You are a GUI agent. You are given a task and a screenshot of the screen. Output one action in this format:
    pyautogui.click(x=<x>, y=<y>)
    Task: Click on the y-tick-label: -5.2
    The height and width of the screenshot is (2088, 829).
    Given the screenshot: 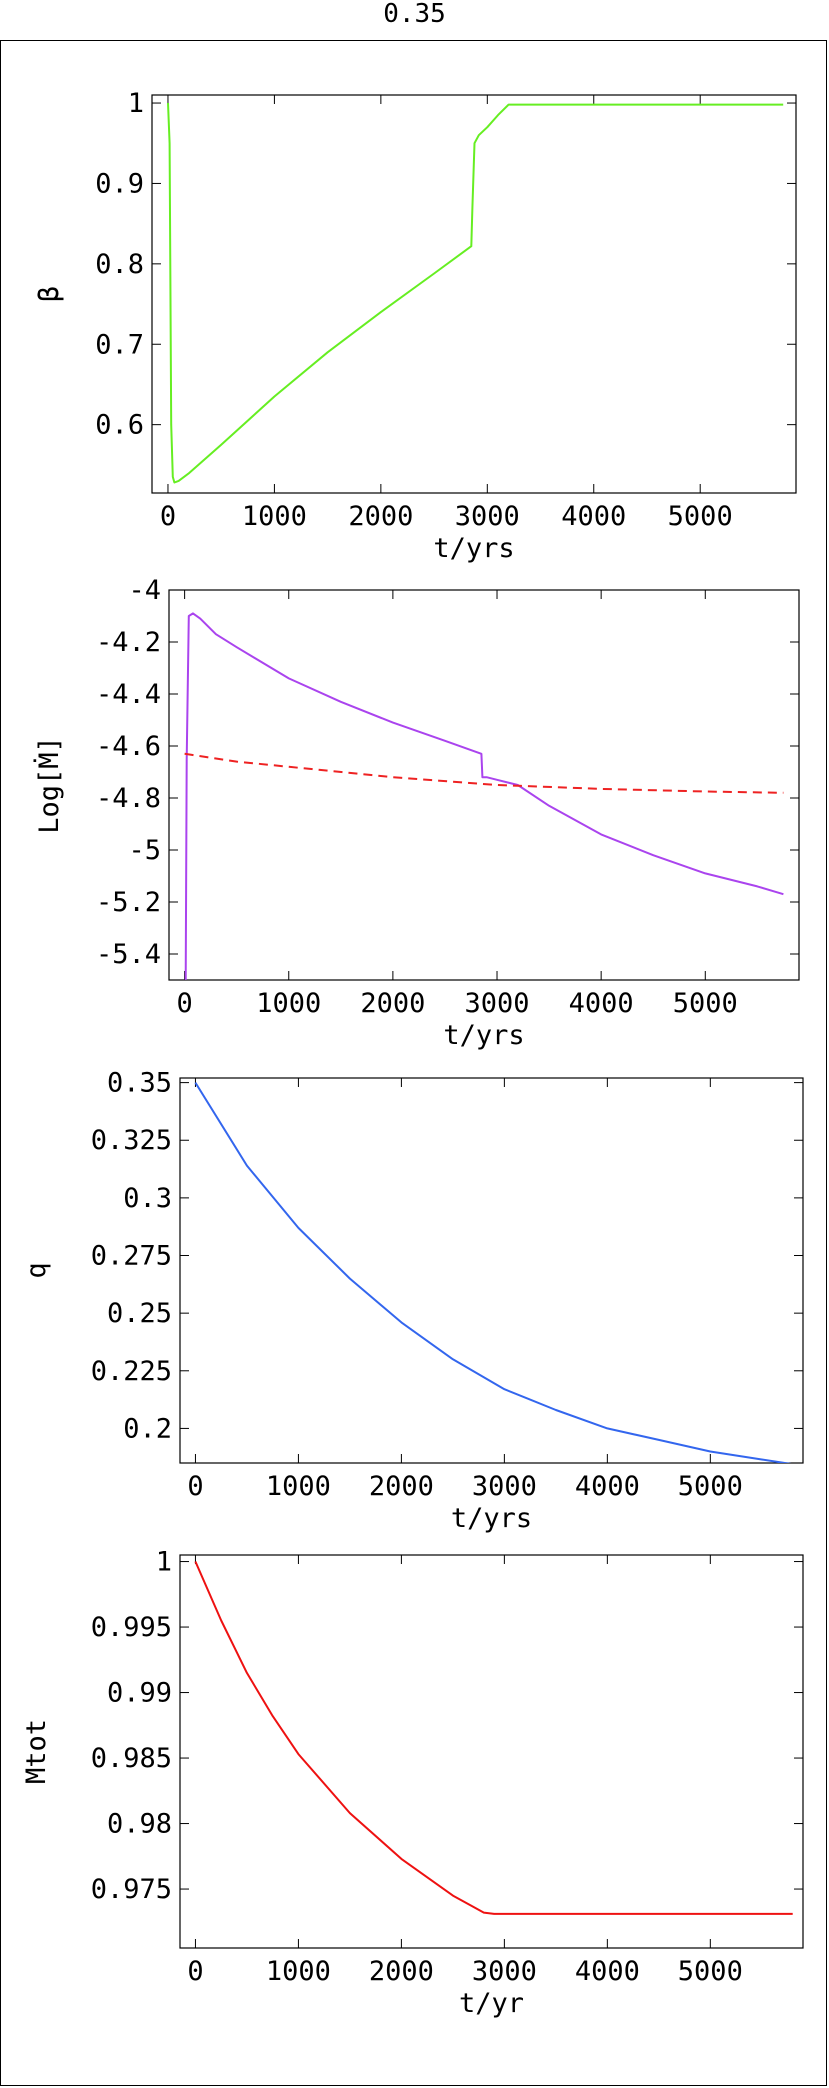 What is the action you would take?
    pyautogui.click(x=128, y=902)
    